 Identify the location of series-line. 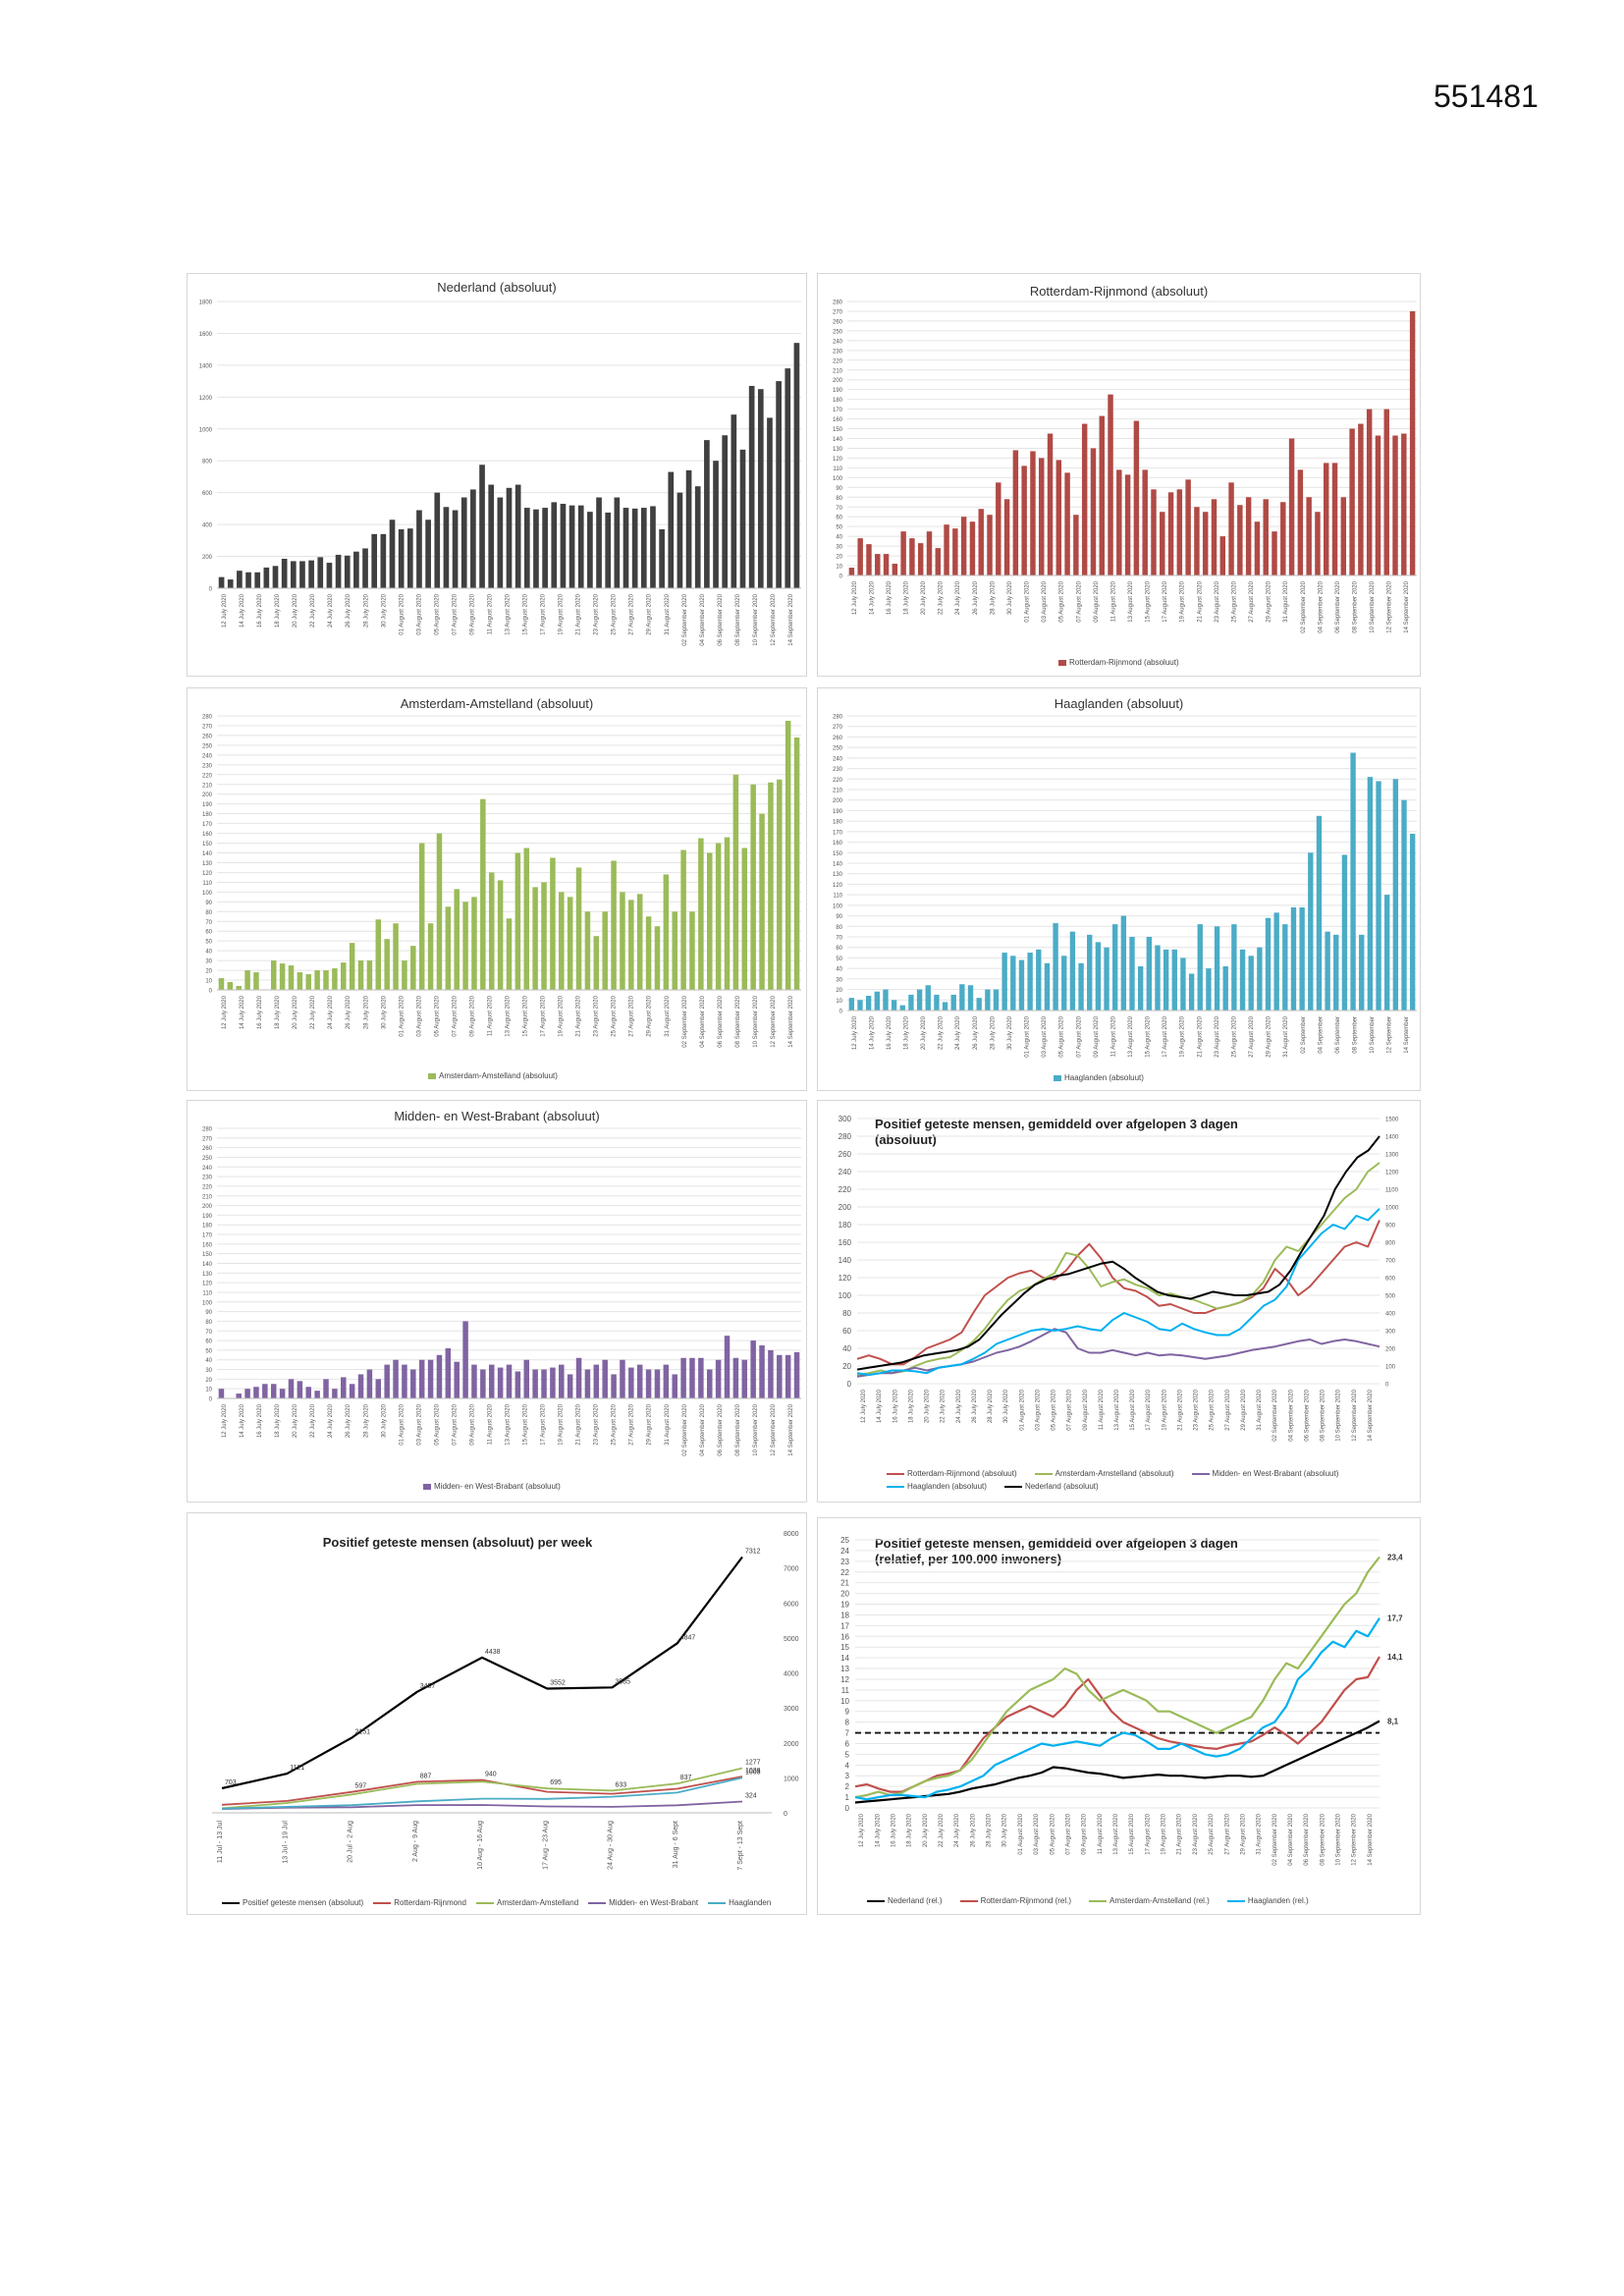
(1117, 1677).